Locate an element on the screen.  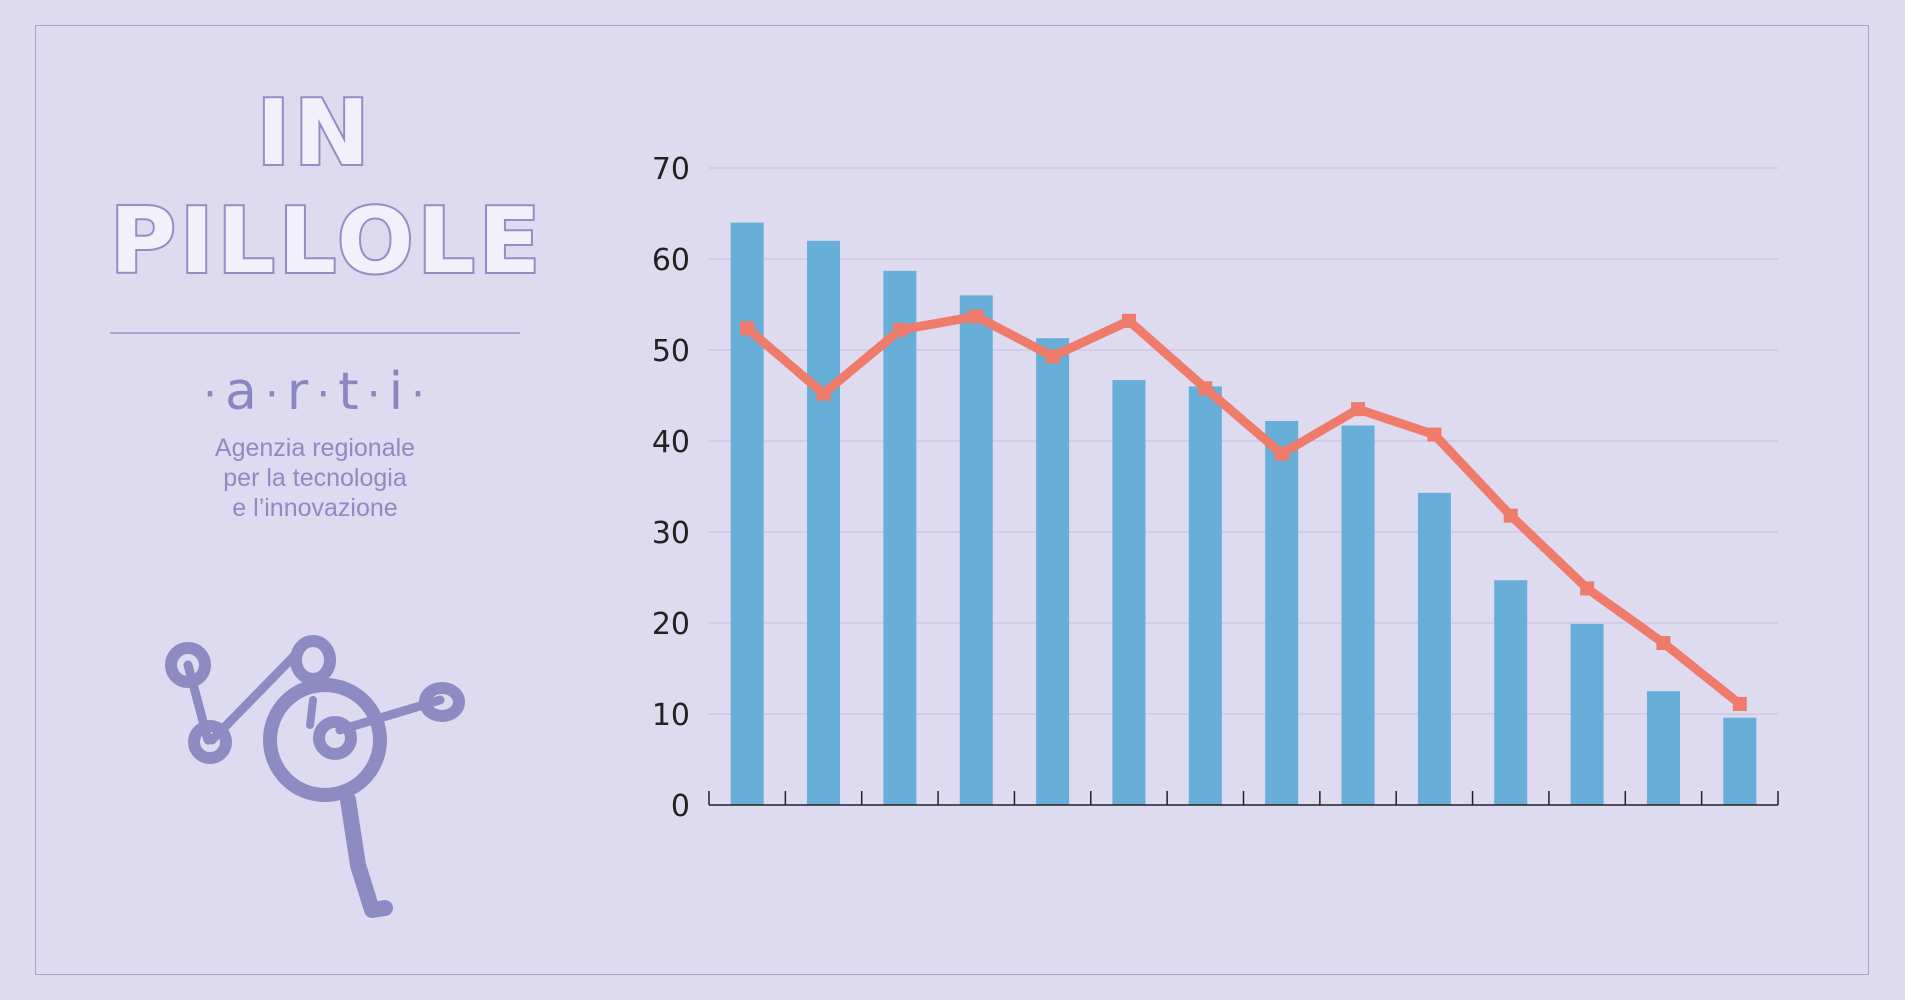
y-tick-label: 20 is located at coordinates (671, 624).